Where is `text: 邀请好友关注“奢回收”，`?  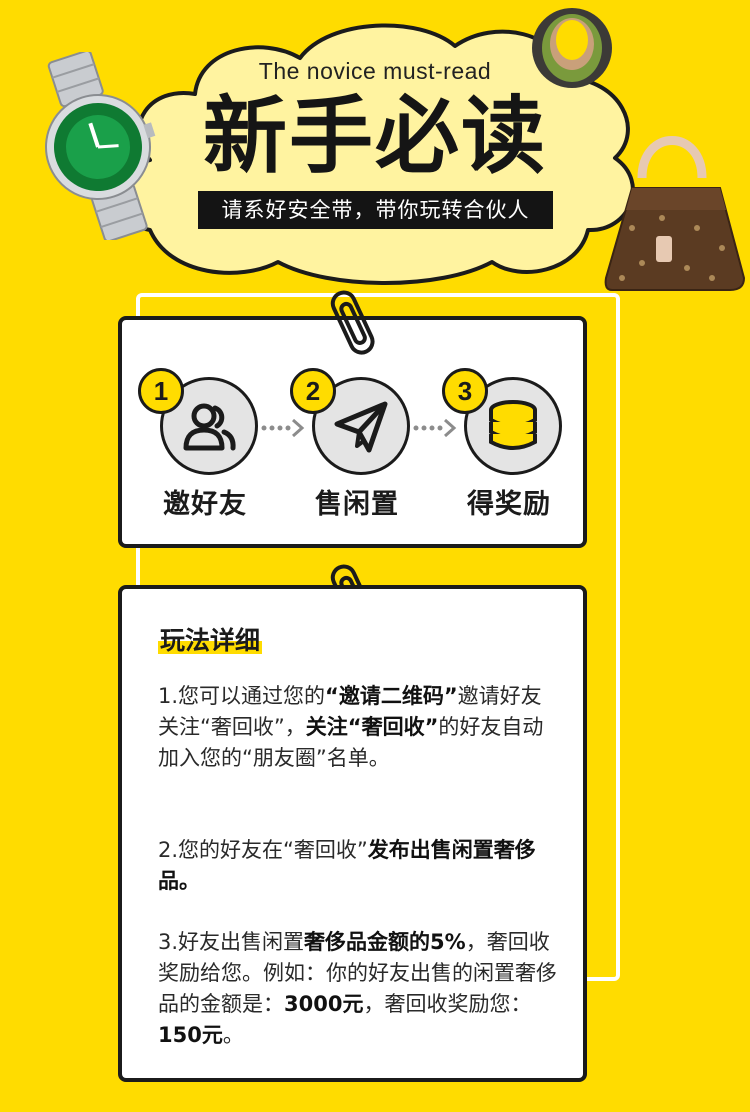
text: 邀请好友关注“奢回收”， is located at coordinates (350, 711).